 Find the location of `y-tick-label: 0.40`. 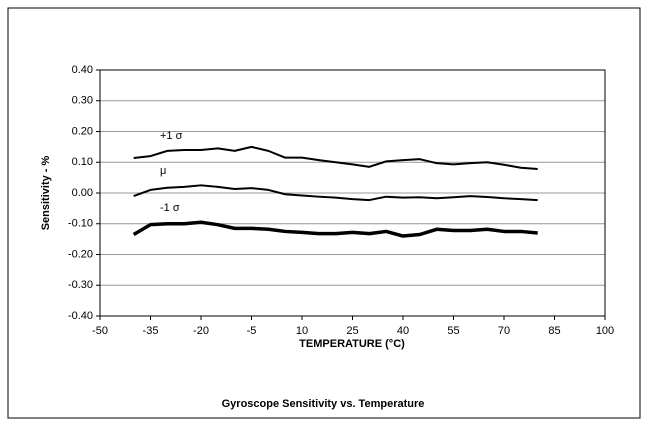

y-tick-label: 0.40 is located at coordinates (82, 70).